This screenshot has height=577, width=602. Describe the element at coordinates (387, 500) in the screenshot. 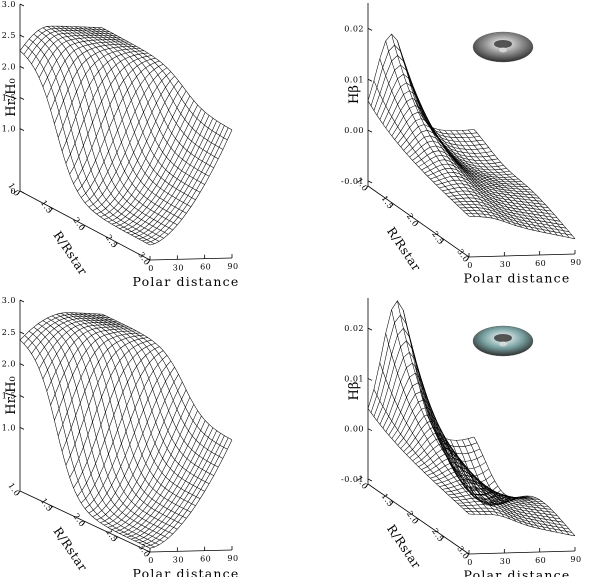

I see `r-tick-label: 1.5` at that location.